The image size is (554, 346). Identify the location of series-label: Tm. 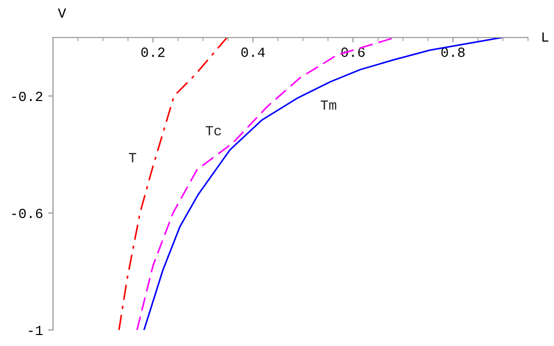
(328, 105).